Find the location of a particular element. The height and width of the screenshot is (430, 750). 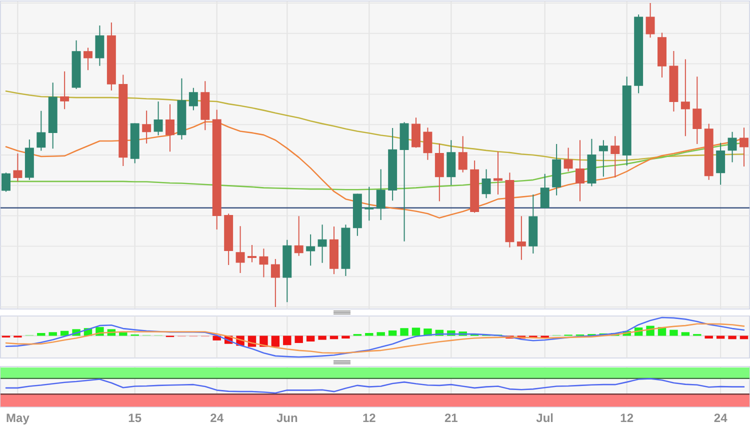

x-tick-label: 21 is located at coordinates (451, 418).